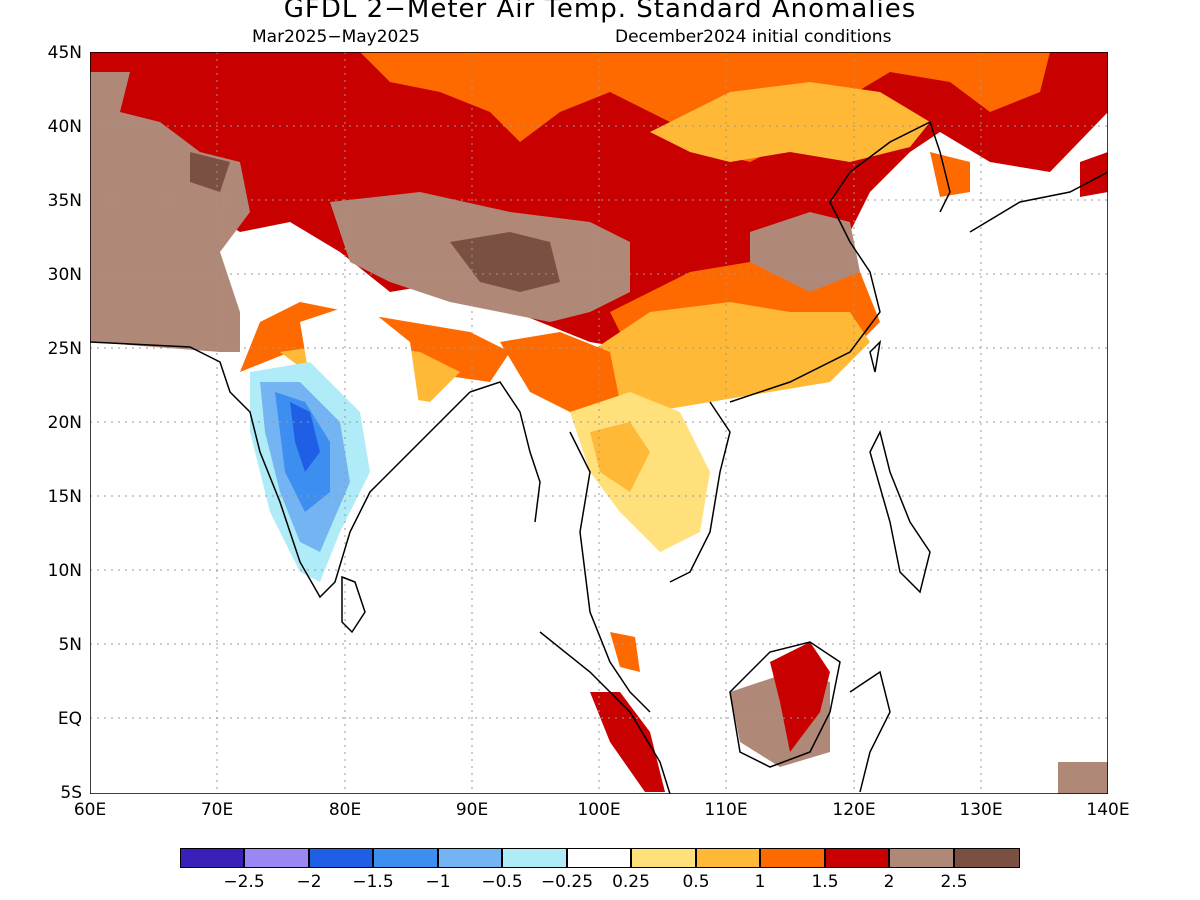  I want to click on lat-label-eq: EQ, so click(69, 719).